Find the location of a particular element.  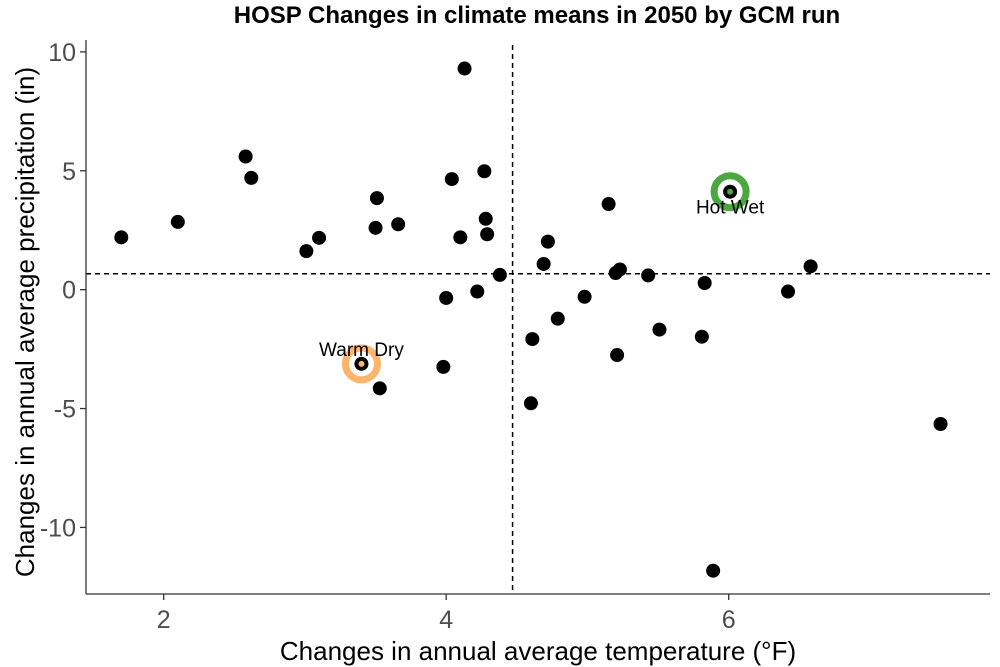

y-tick-label: 10 is located at coordinates (62, 53).